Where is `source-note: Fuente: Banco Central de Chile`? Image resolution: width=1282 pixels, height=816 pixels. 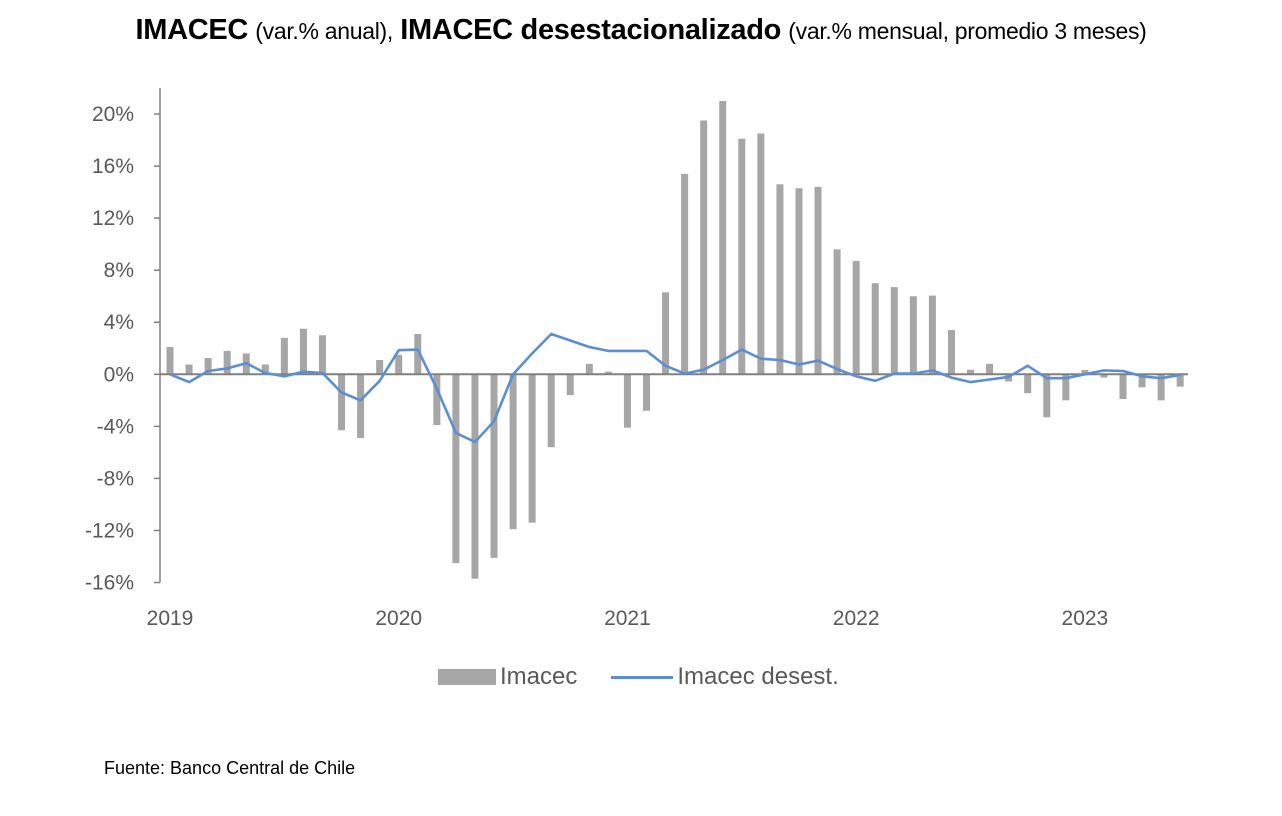 source-note: Fuente: Banco Central de Chile is located at coordinates (230, 768).